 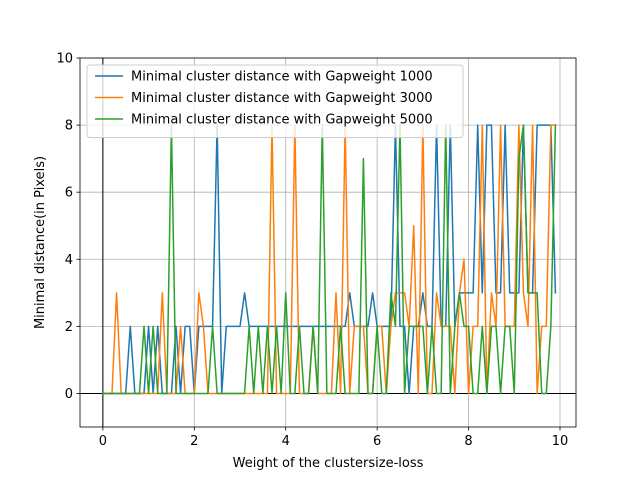 What do you see at coordinates (560, 441) in the screenshot?
I see `x-tick-label: 10` at bounding box center [560, 441].